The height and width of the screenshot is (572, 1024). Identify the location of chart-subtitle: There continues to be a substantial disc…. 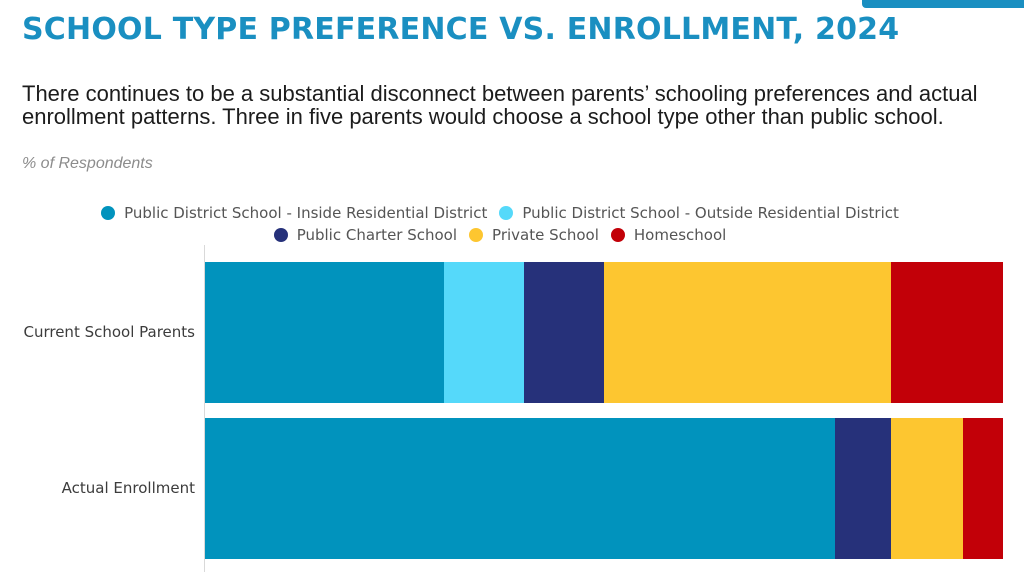
(500, 105).